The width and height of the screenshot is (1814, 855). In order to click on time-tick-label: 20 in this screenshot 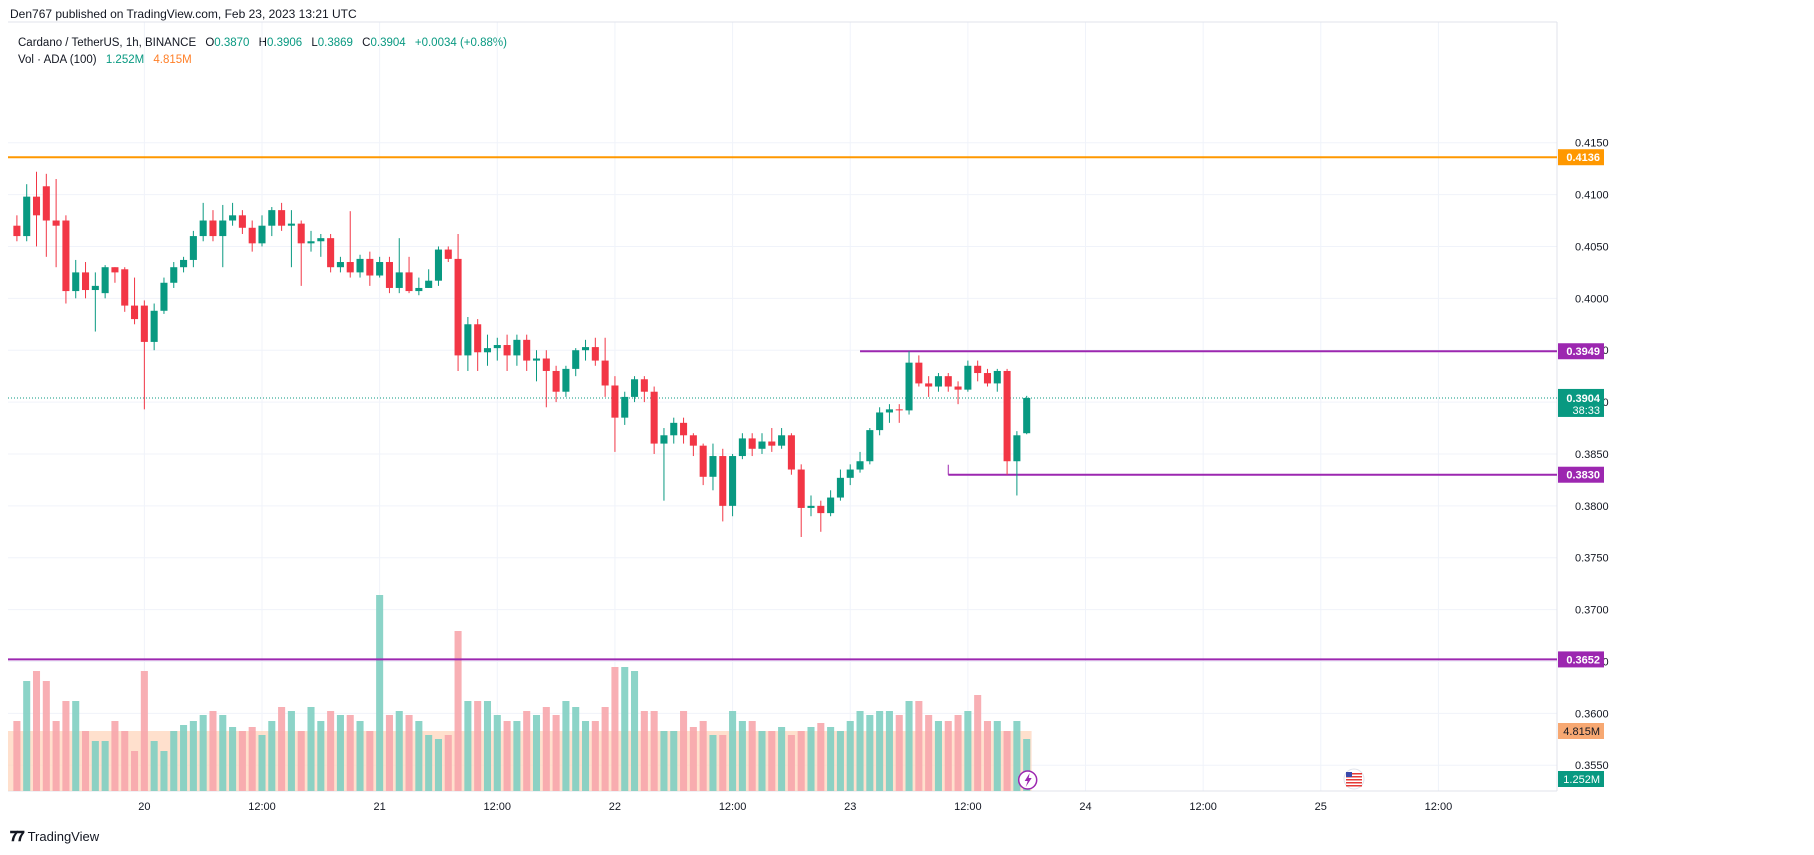, I will do `click(144, 807)`.